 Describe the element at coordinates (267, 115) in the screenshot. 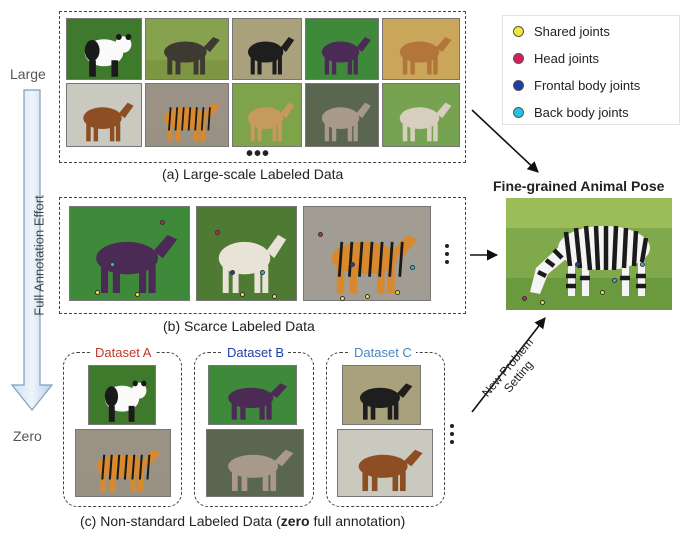

I see `antelope-image` at that location.